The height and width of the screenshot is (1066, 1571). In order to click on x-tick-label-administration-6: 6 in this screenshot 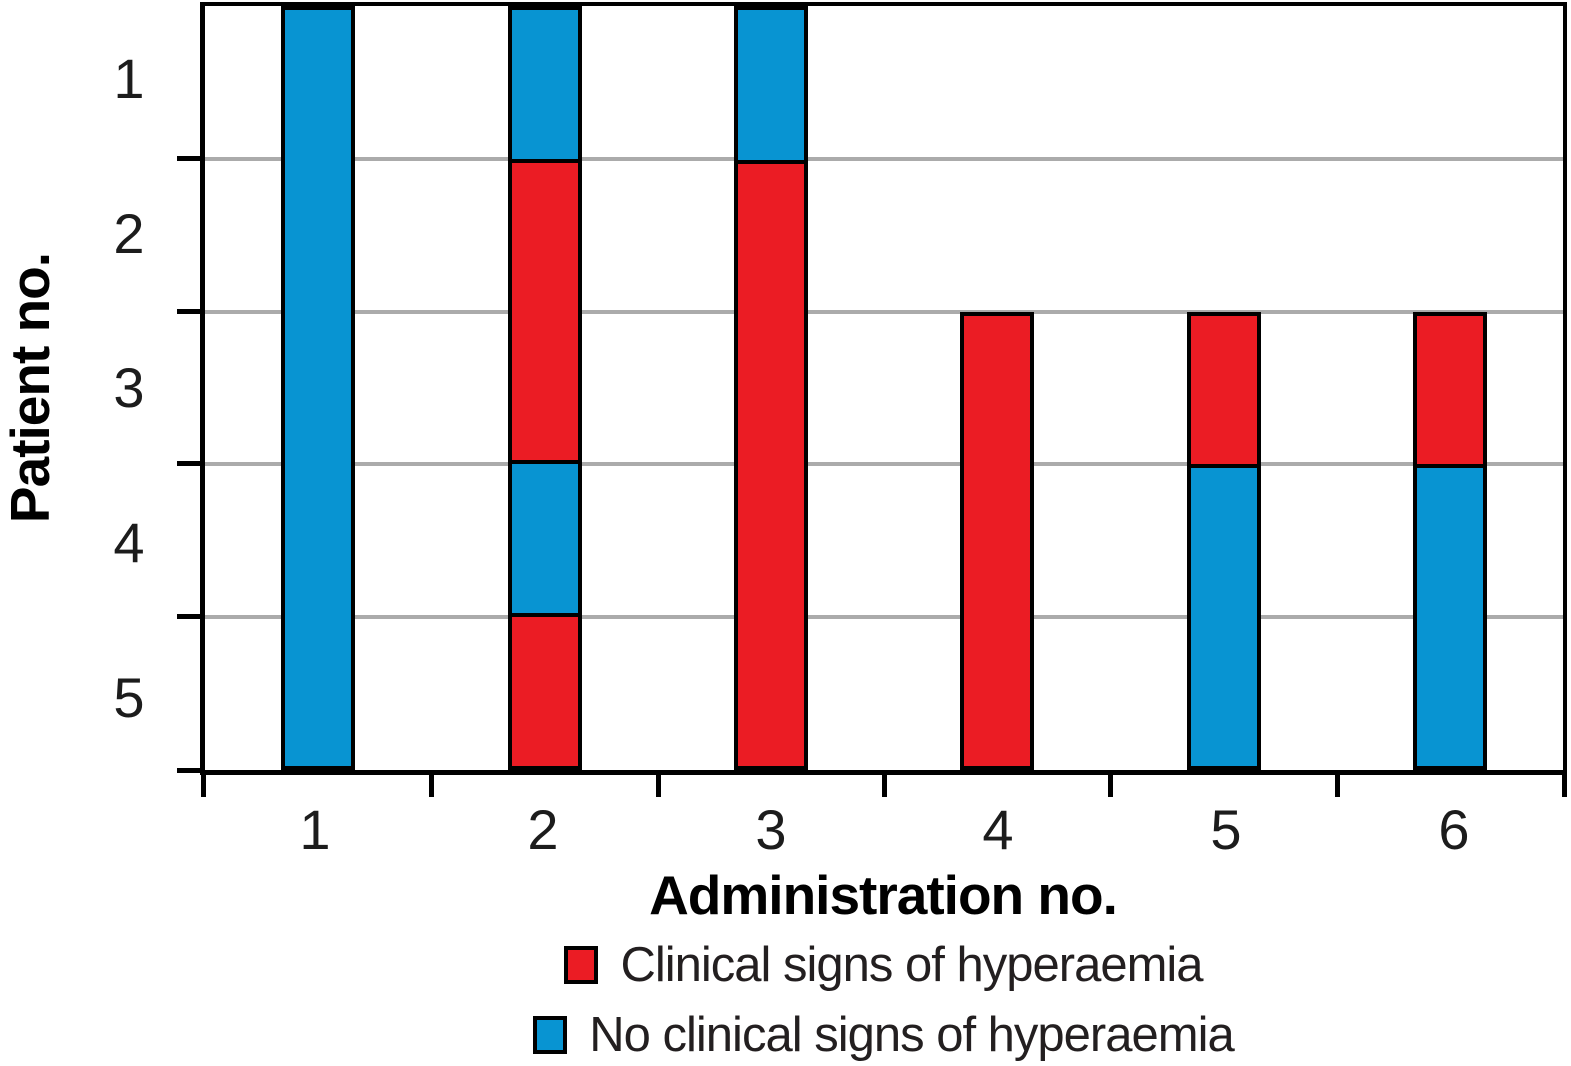, I will do `click(1453, 829)`.